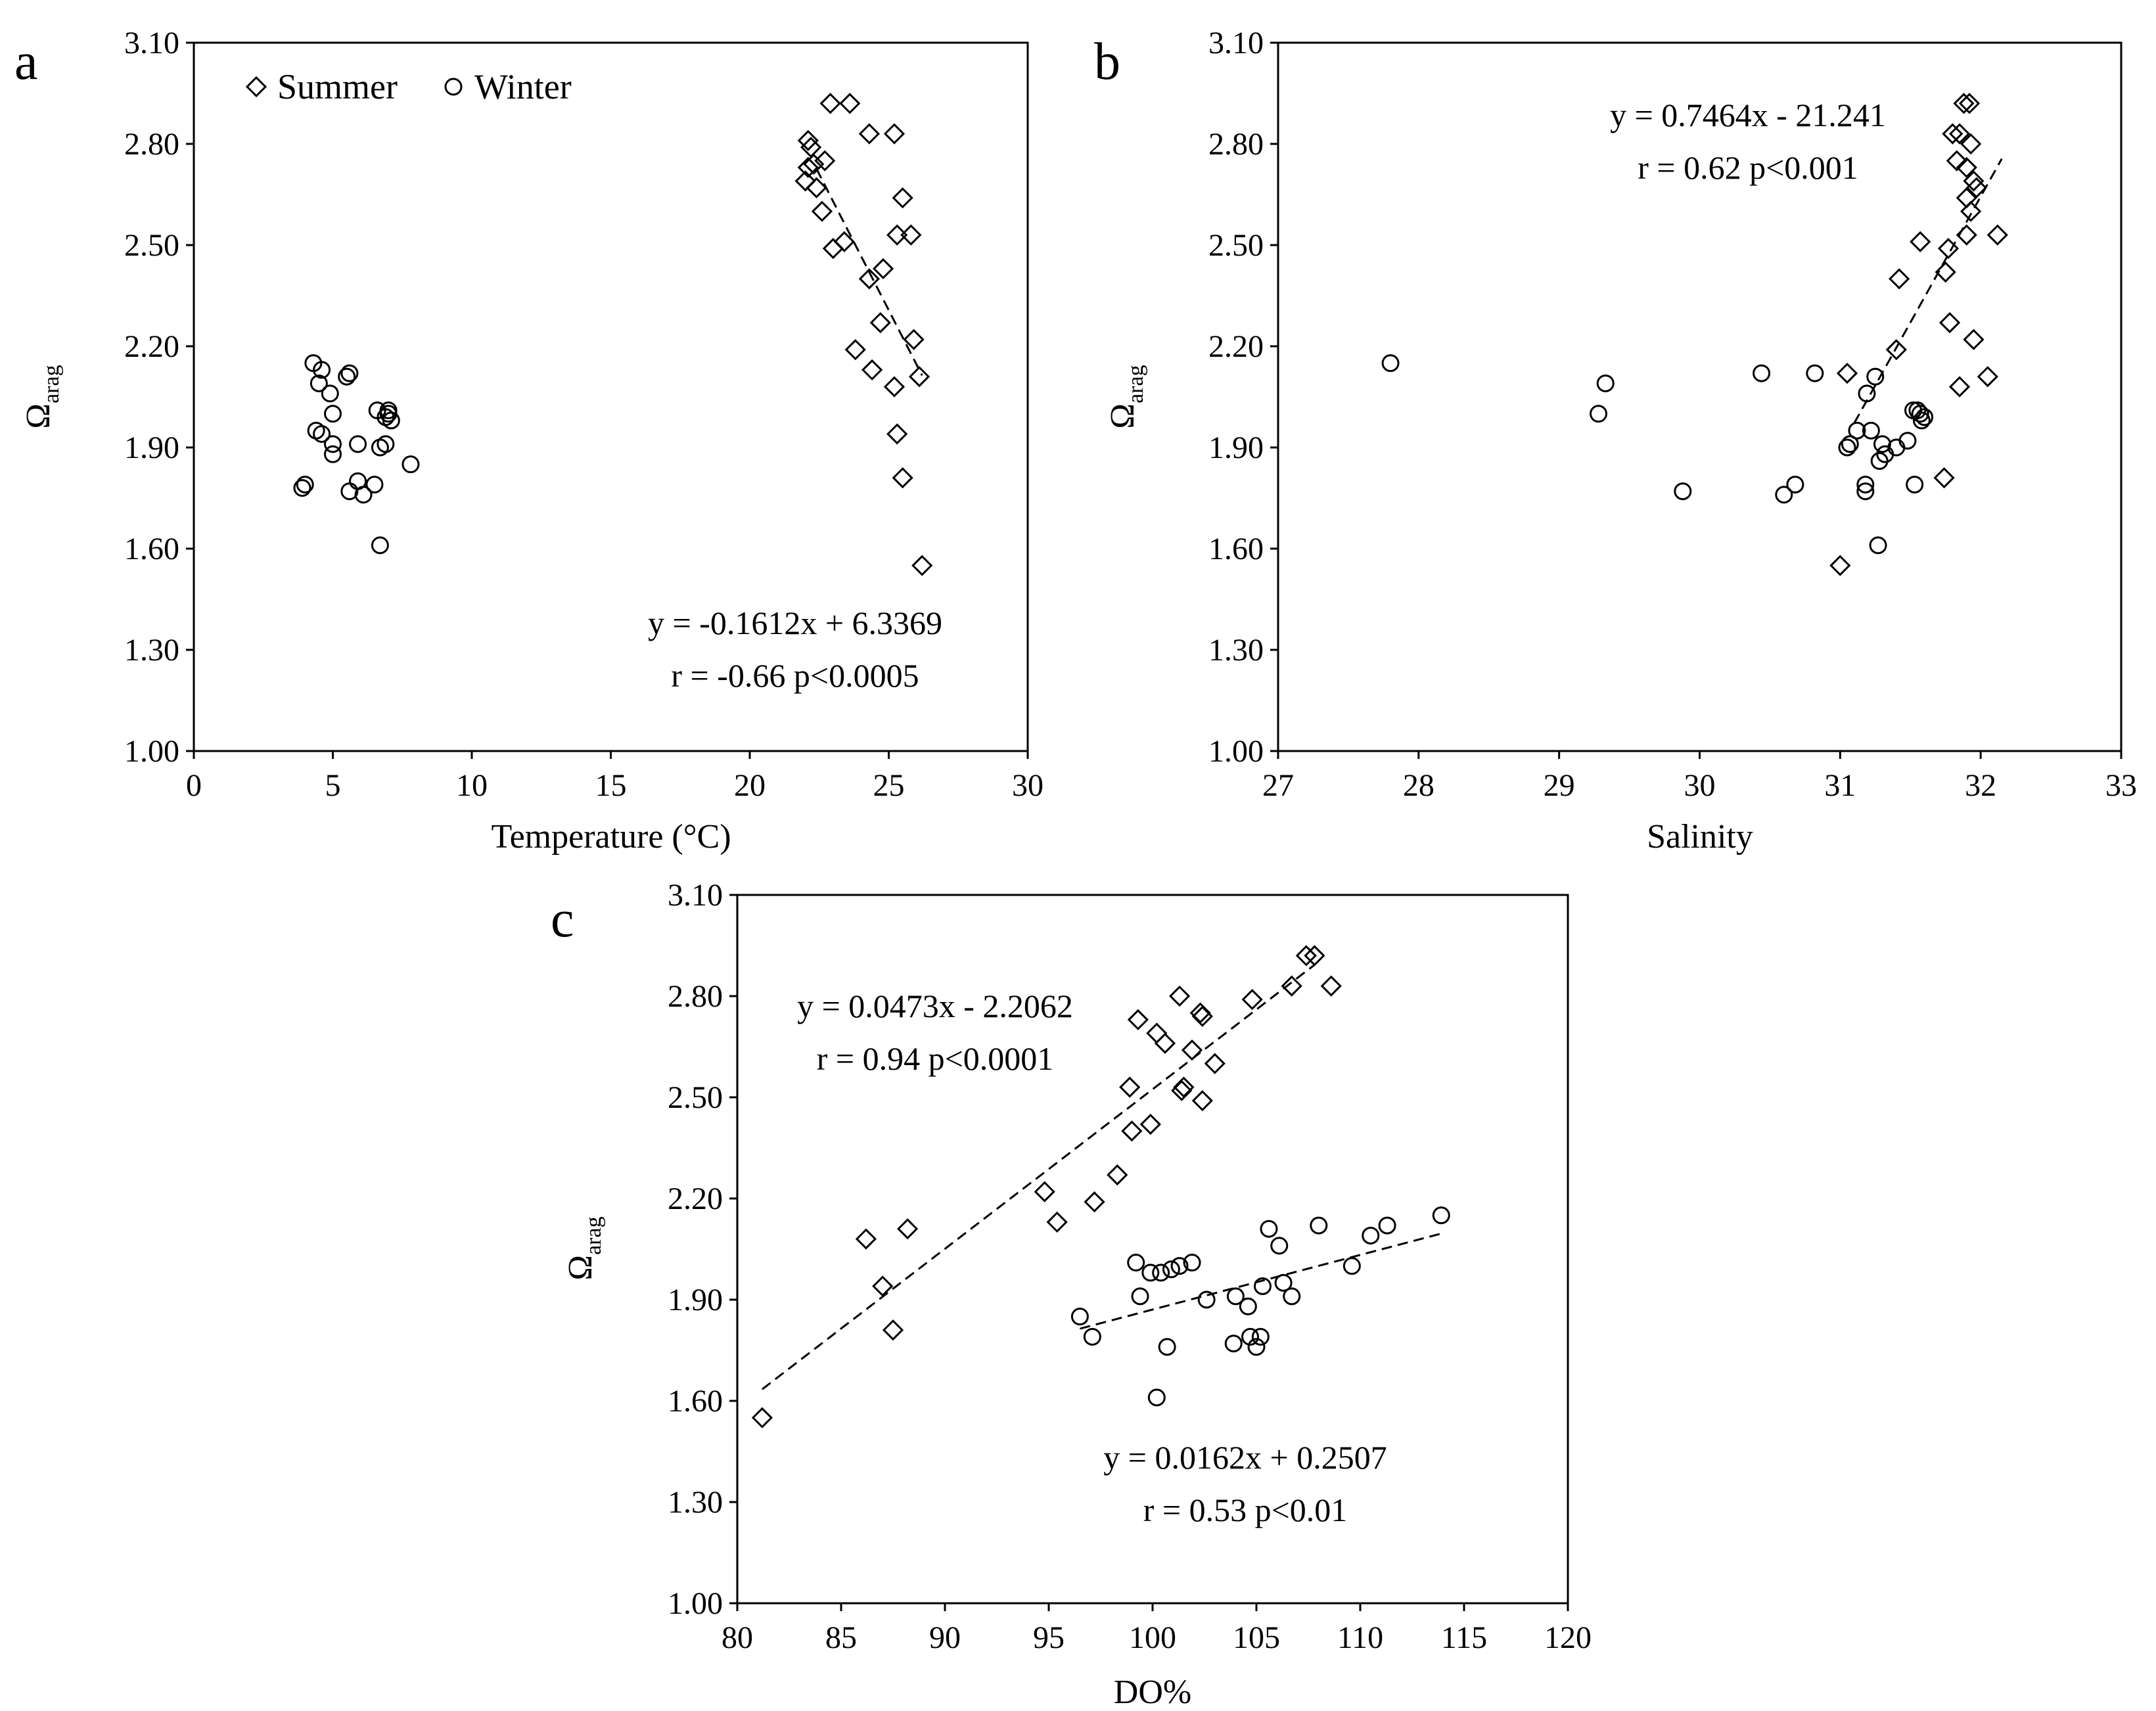 The width and height of the screenshot is (2156, 1711). I want to click on x-tick-label: 90, so click(945, 1638).